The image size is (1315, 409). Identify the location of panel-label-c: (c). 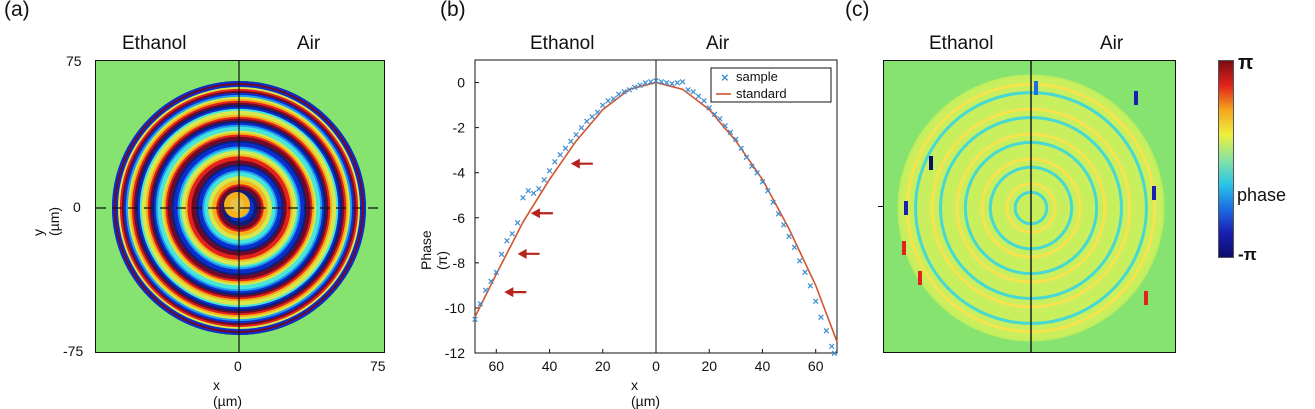
(857, 10).